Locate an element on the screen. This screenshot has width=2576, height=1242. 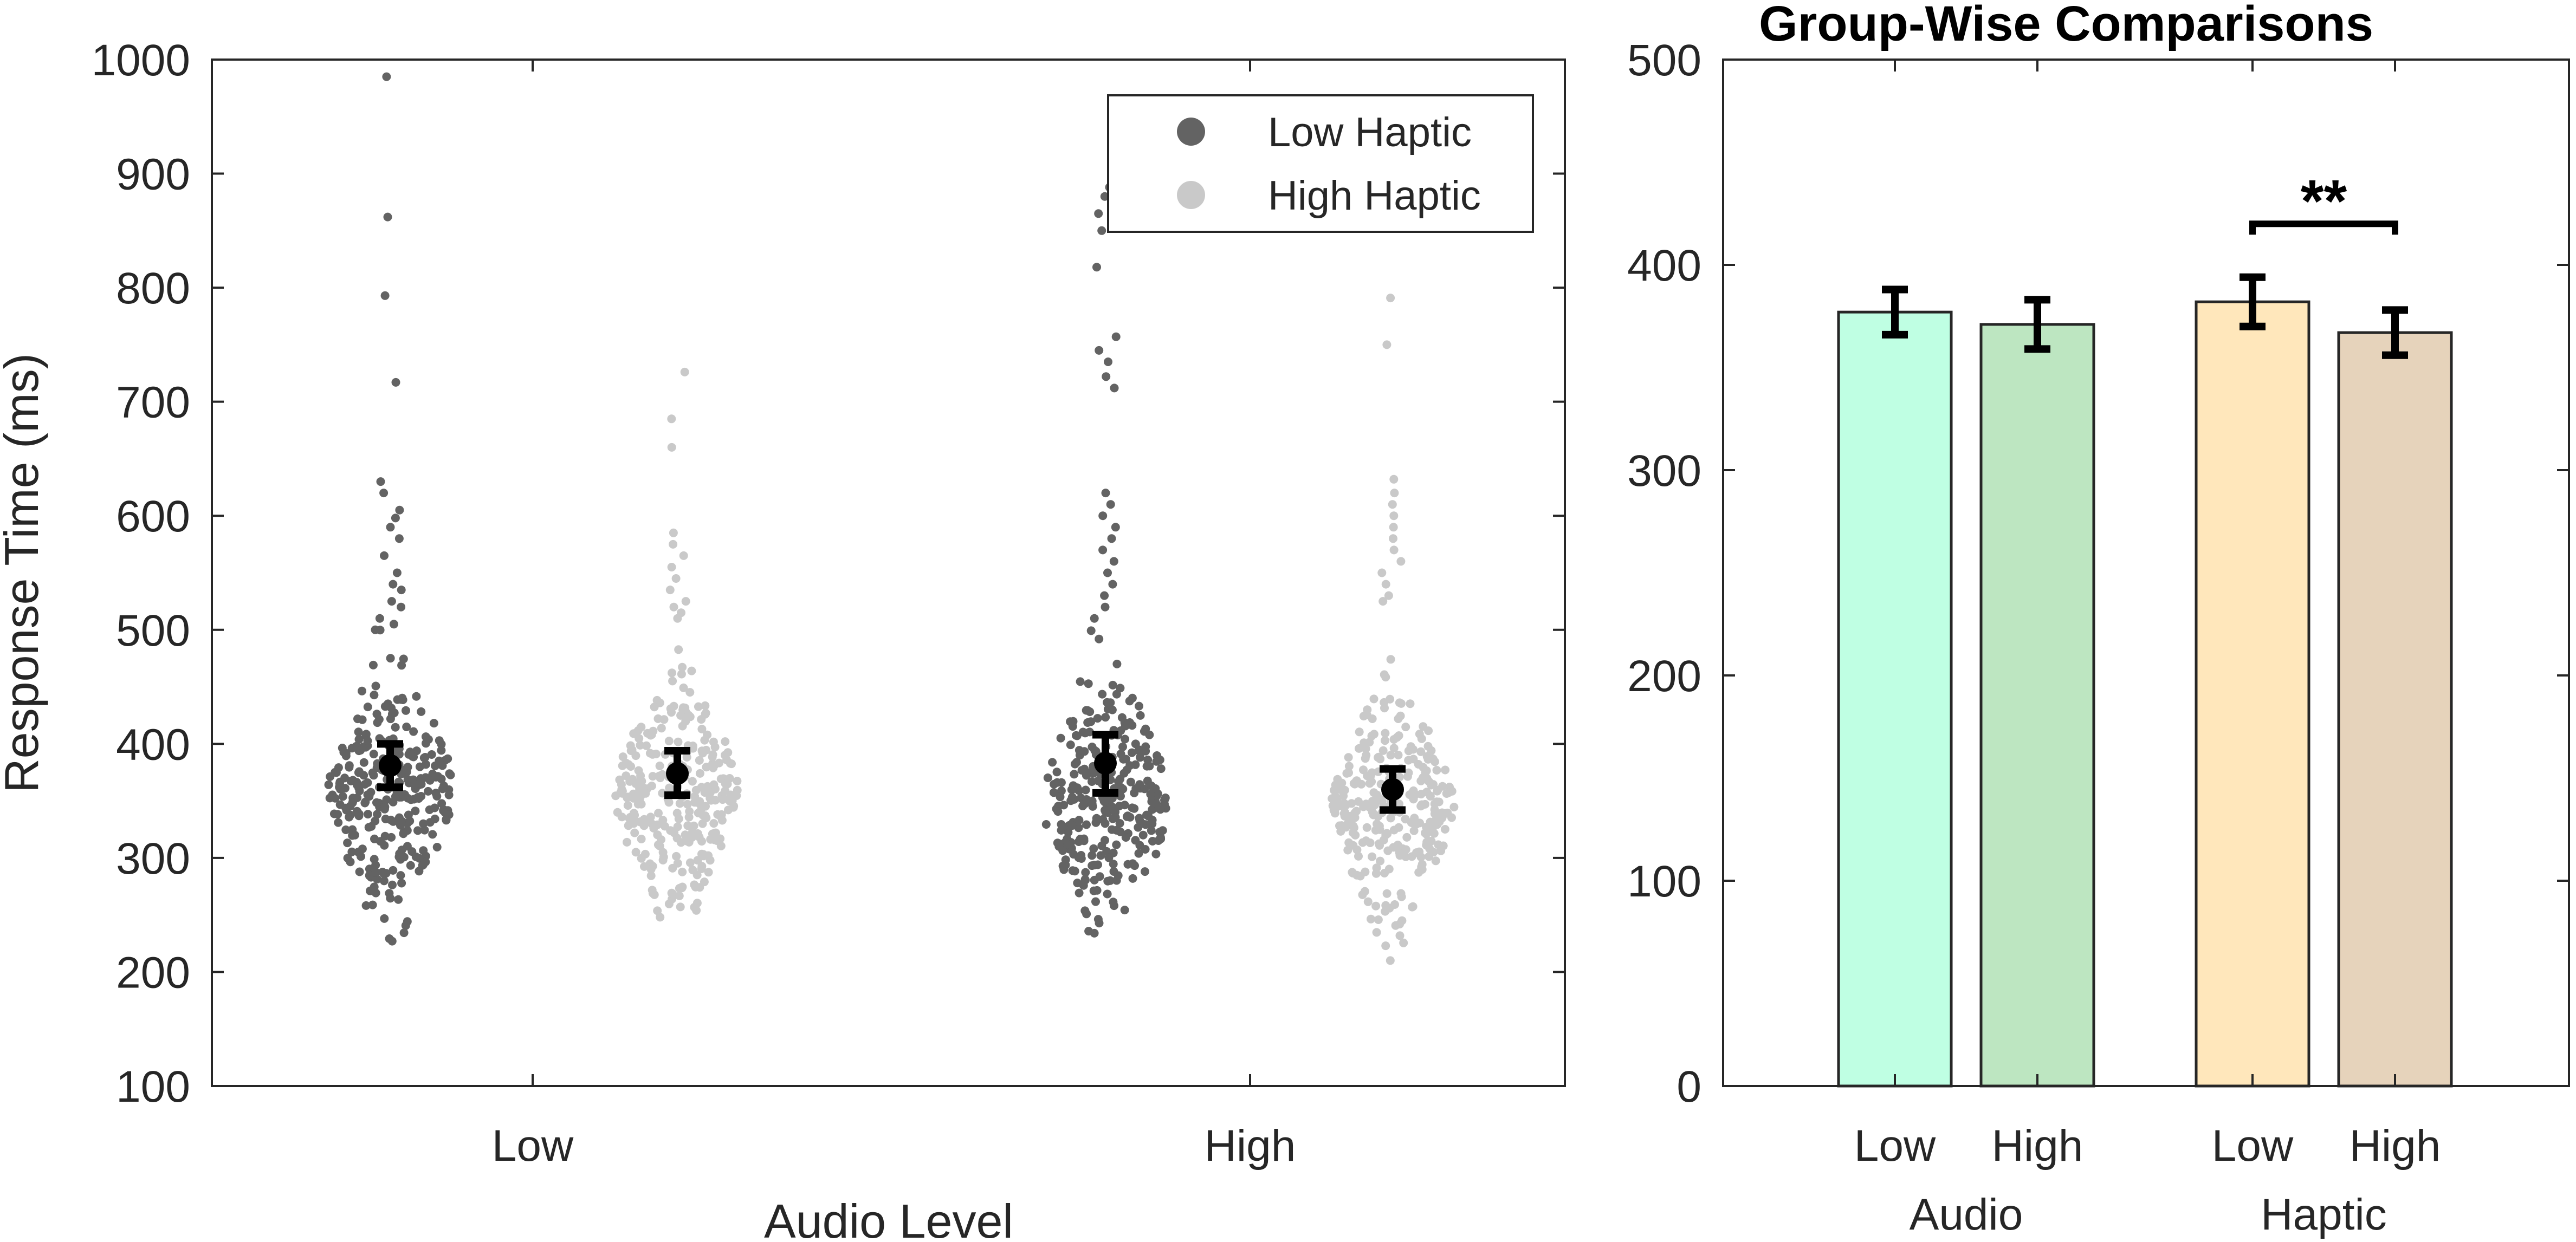
legend-marker-high-haptic is located at coordinates (1191, 195).